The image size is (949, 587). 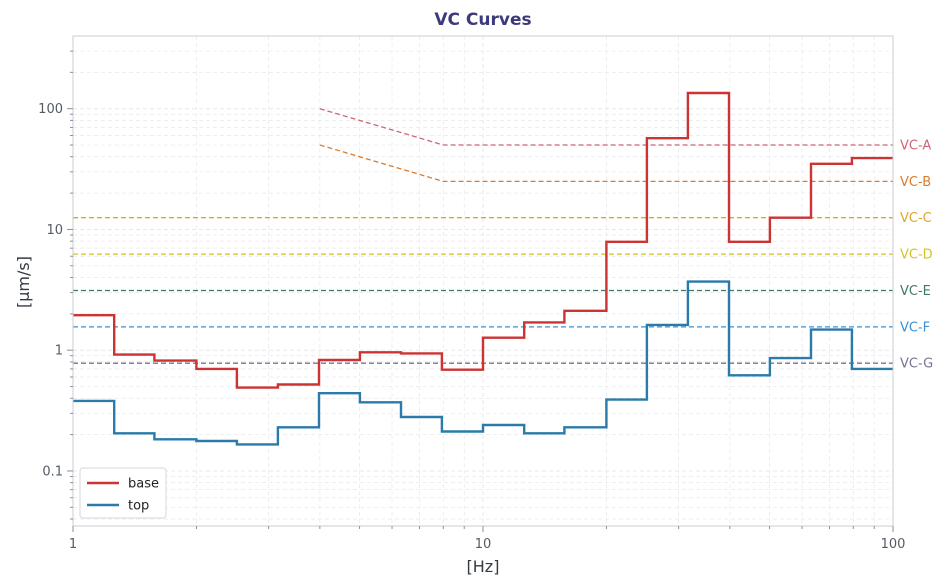 I want to click on y-tick-label: 100, so click(x=50, y=109).